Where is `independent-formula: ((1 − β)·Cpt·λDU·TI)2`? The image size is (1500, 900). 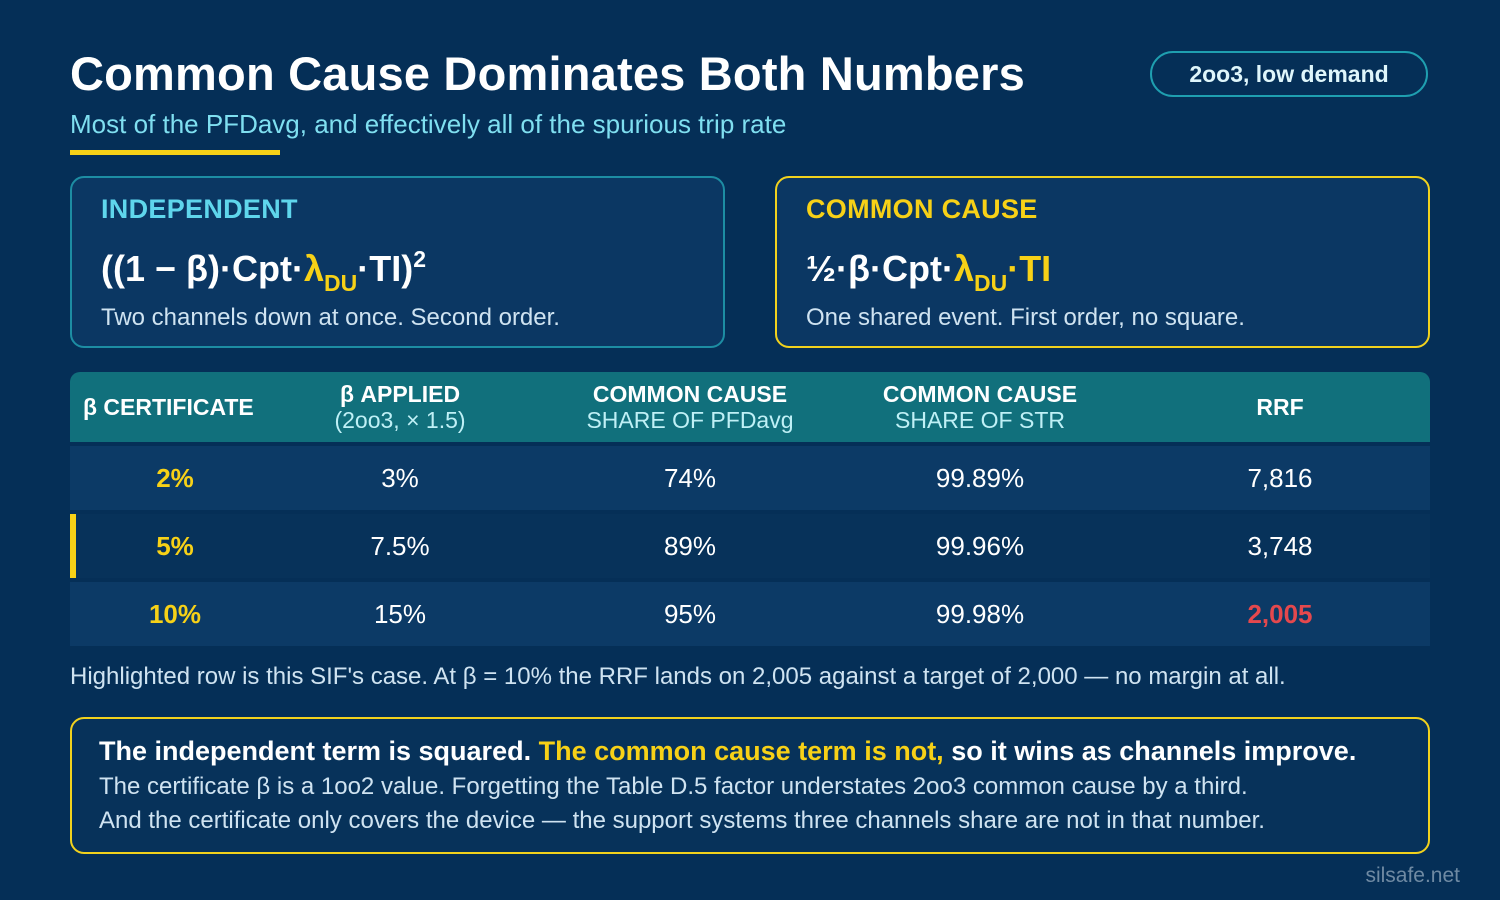 independent-formula: ((1 − β)·Cpt·λDU·TI)2 is located at coordinates (263, 271).